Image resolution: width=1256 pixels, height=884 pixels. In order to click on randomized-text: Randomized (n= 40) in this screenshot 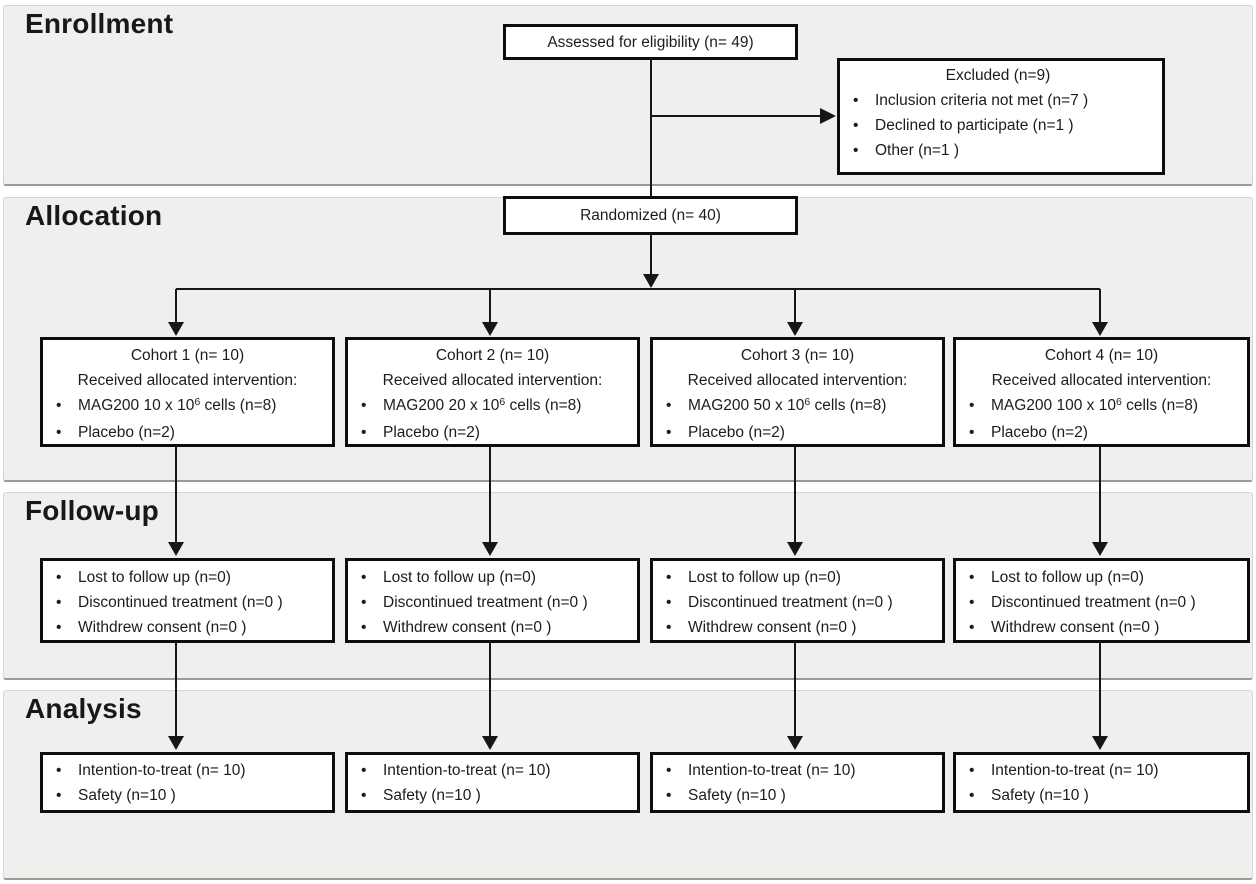, I will do `click(650, 215)`.